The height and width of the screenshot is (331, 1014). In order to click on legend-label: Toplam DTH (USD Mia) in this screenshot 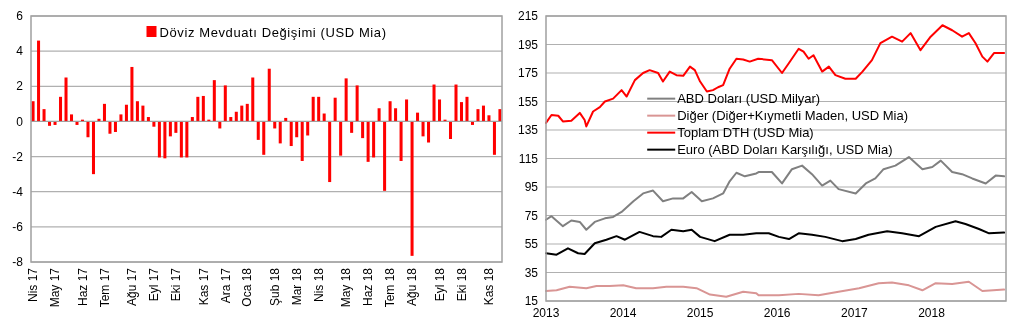, I will do `click(745, 133)`.